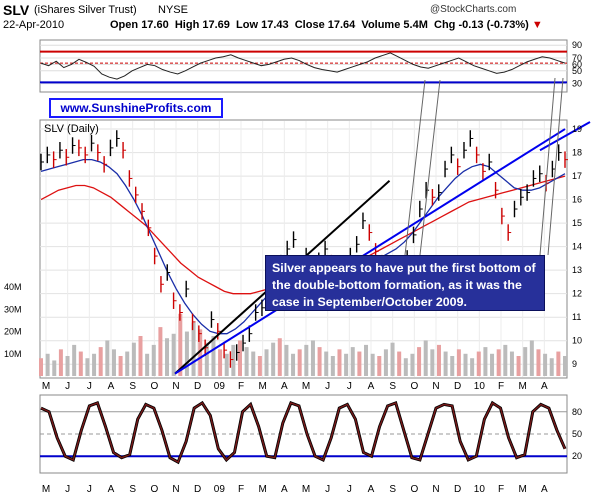 This screenshot has height=502, width=602. I want to click on stoch-month-label: J, so click(89, 489).